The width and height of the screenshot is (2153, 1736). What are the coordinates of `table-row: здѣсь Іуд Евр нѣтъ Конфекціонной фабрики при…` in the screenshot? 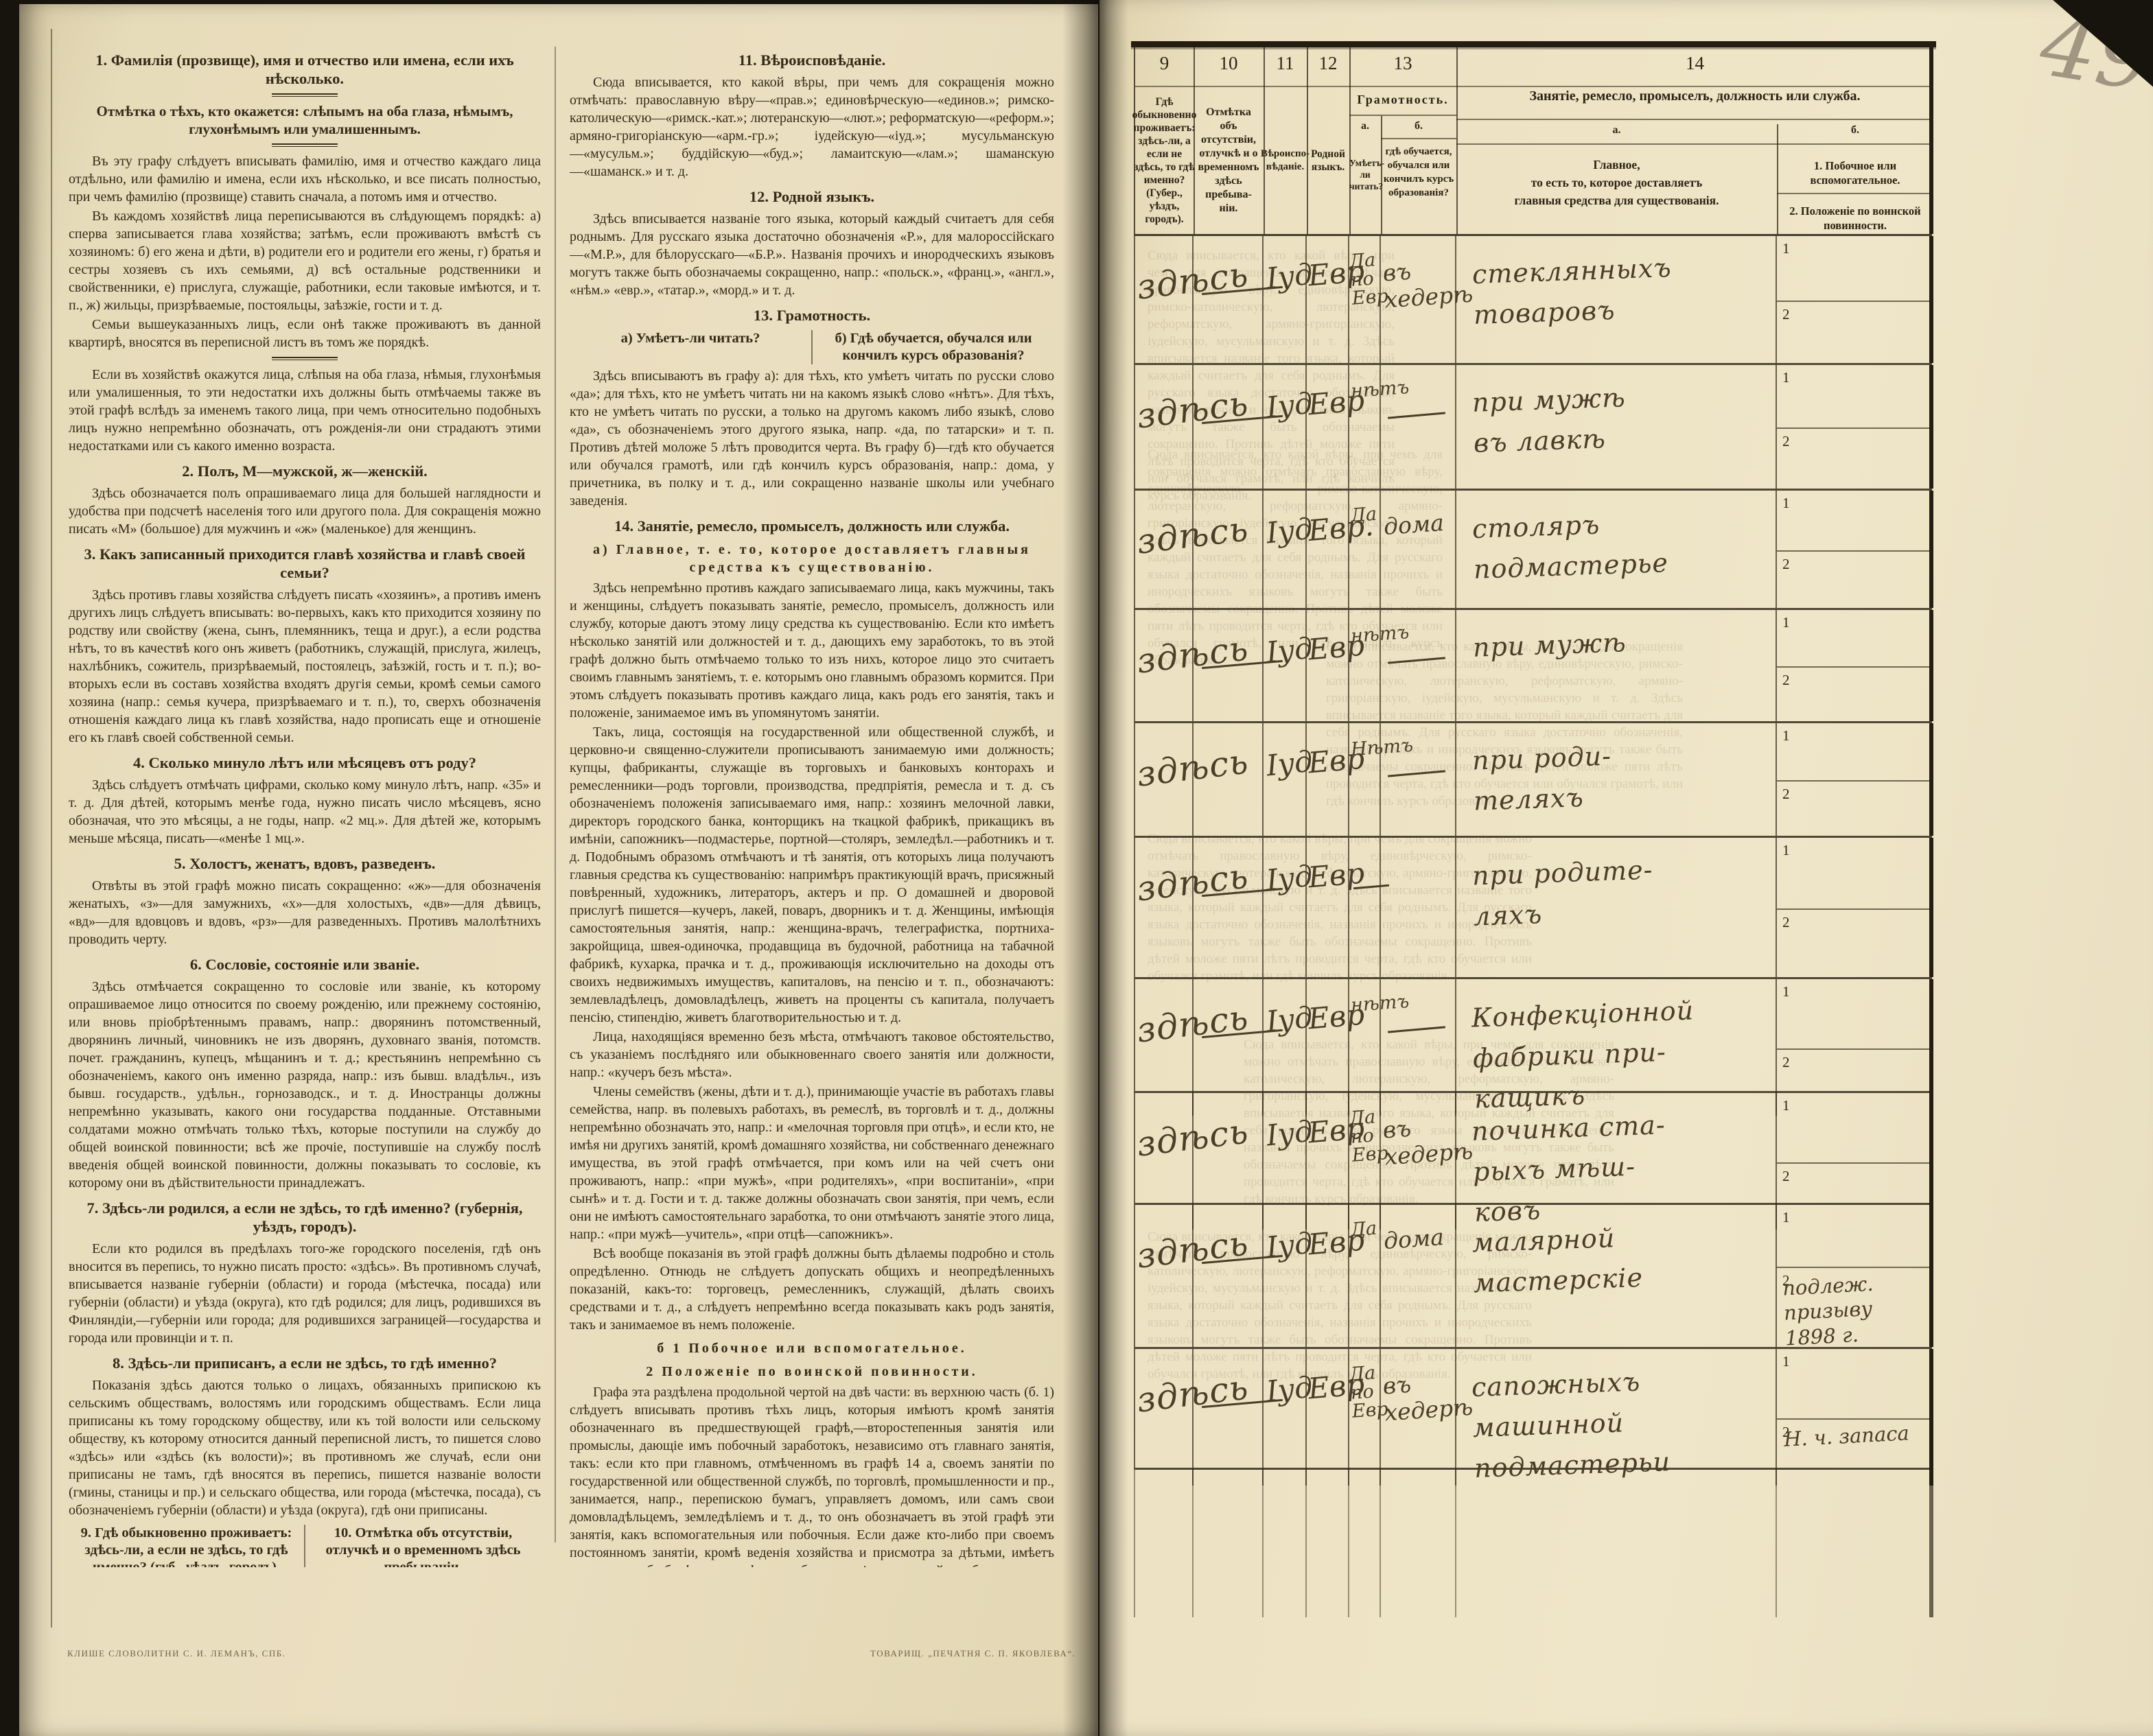 It's located at (1533, 1048).